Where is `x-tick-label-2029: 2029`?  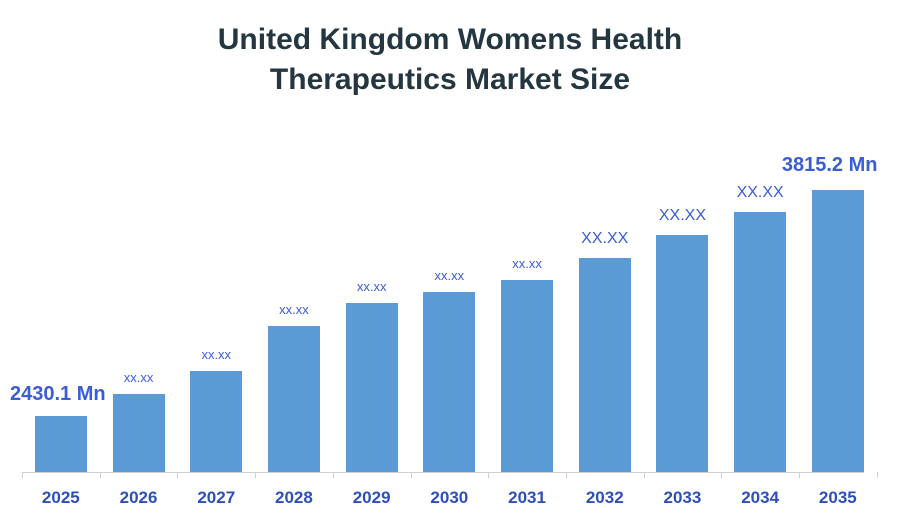
x-tick-label-2029: 2029 is located at coordinates (371, 497).